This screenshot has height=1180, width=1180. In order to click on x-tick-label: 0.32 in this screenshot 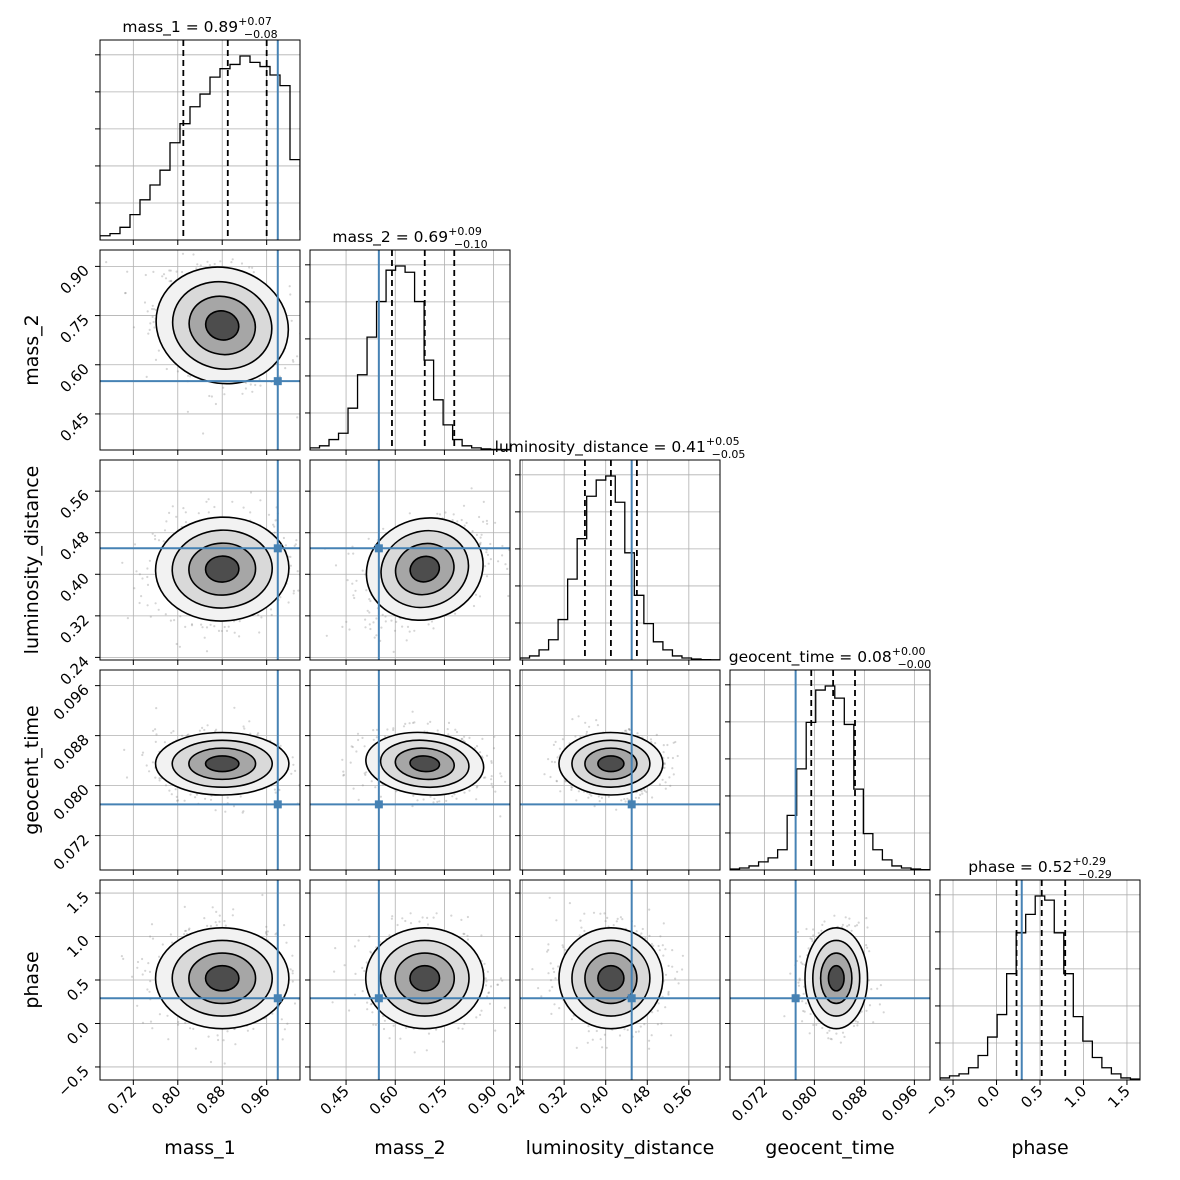, I will do `click(553, 1100)`.